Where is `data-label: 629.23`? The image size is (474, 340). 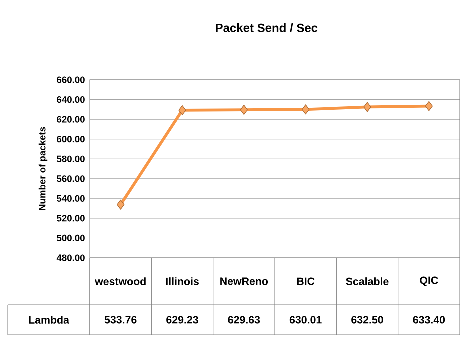
data-label: 629.23 is located at coordinates (182, 320).